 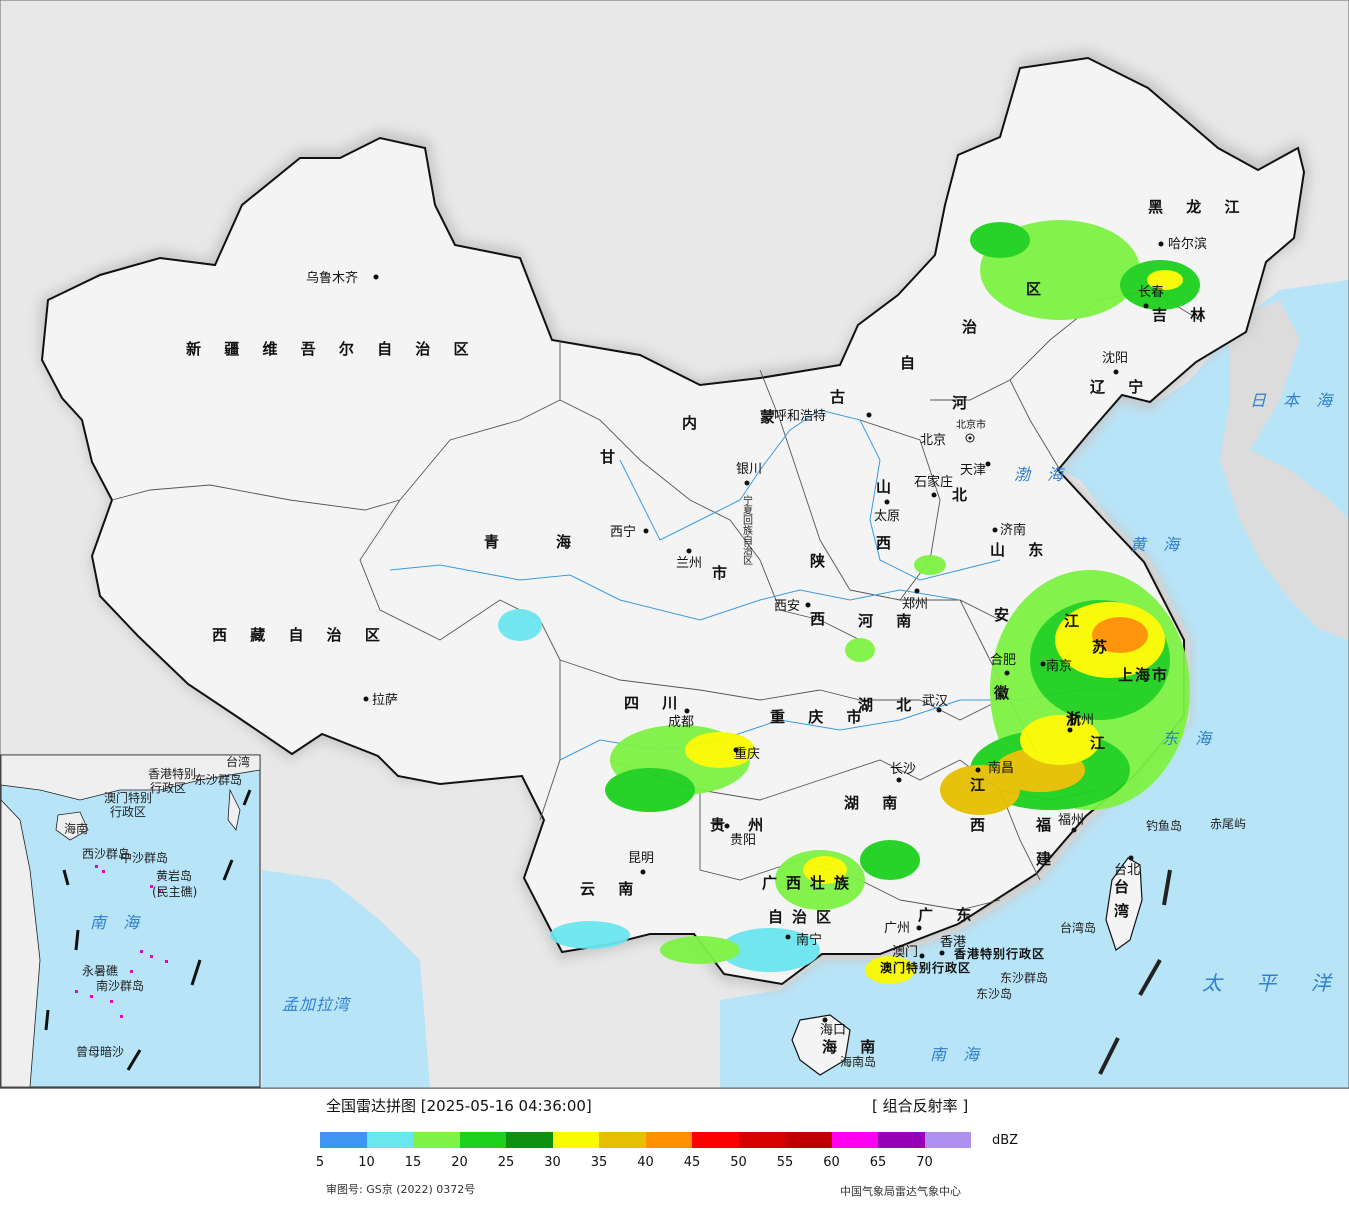 What do you see at coordinates (332, 278) in the screenshot?
I see `city-urumqi: 乌鲁木齐` at bounding box center [332, 278].